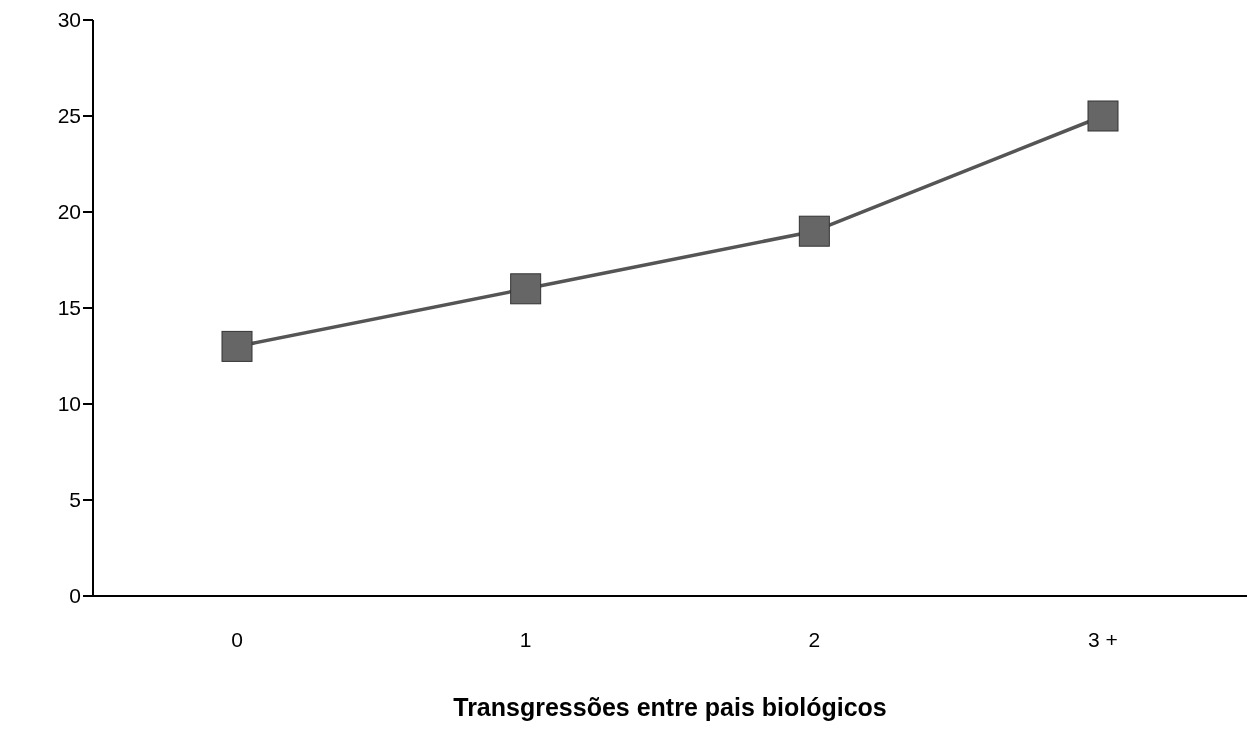 The image size is (1255, 734). I want to click on y-tick-label: 25, so click(69, 116).